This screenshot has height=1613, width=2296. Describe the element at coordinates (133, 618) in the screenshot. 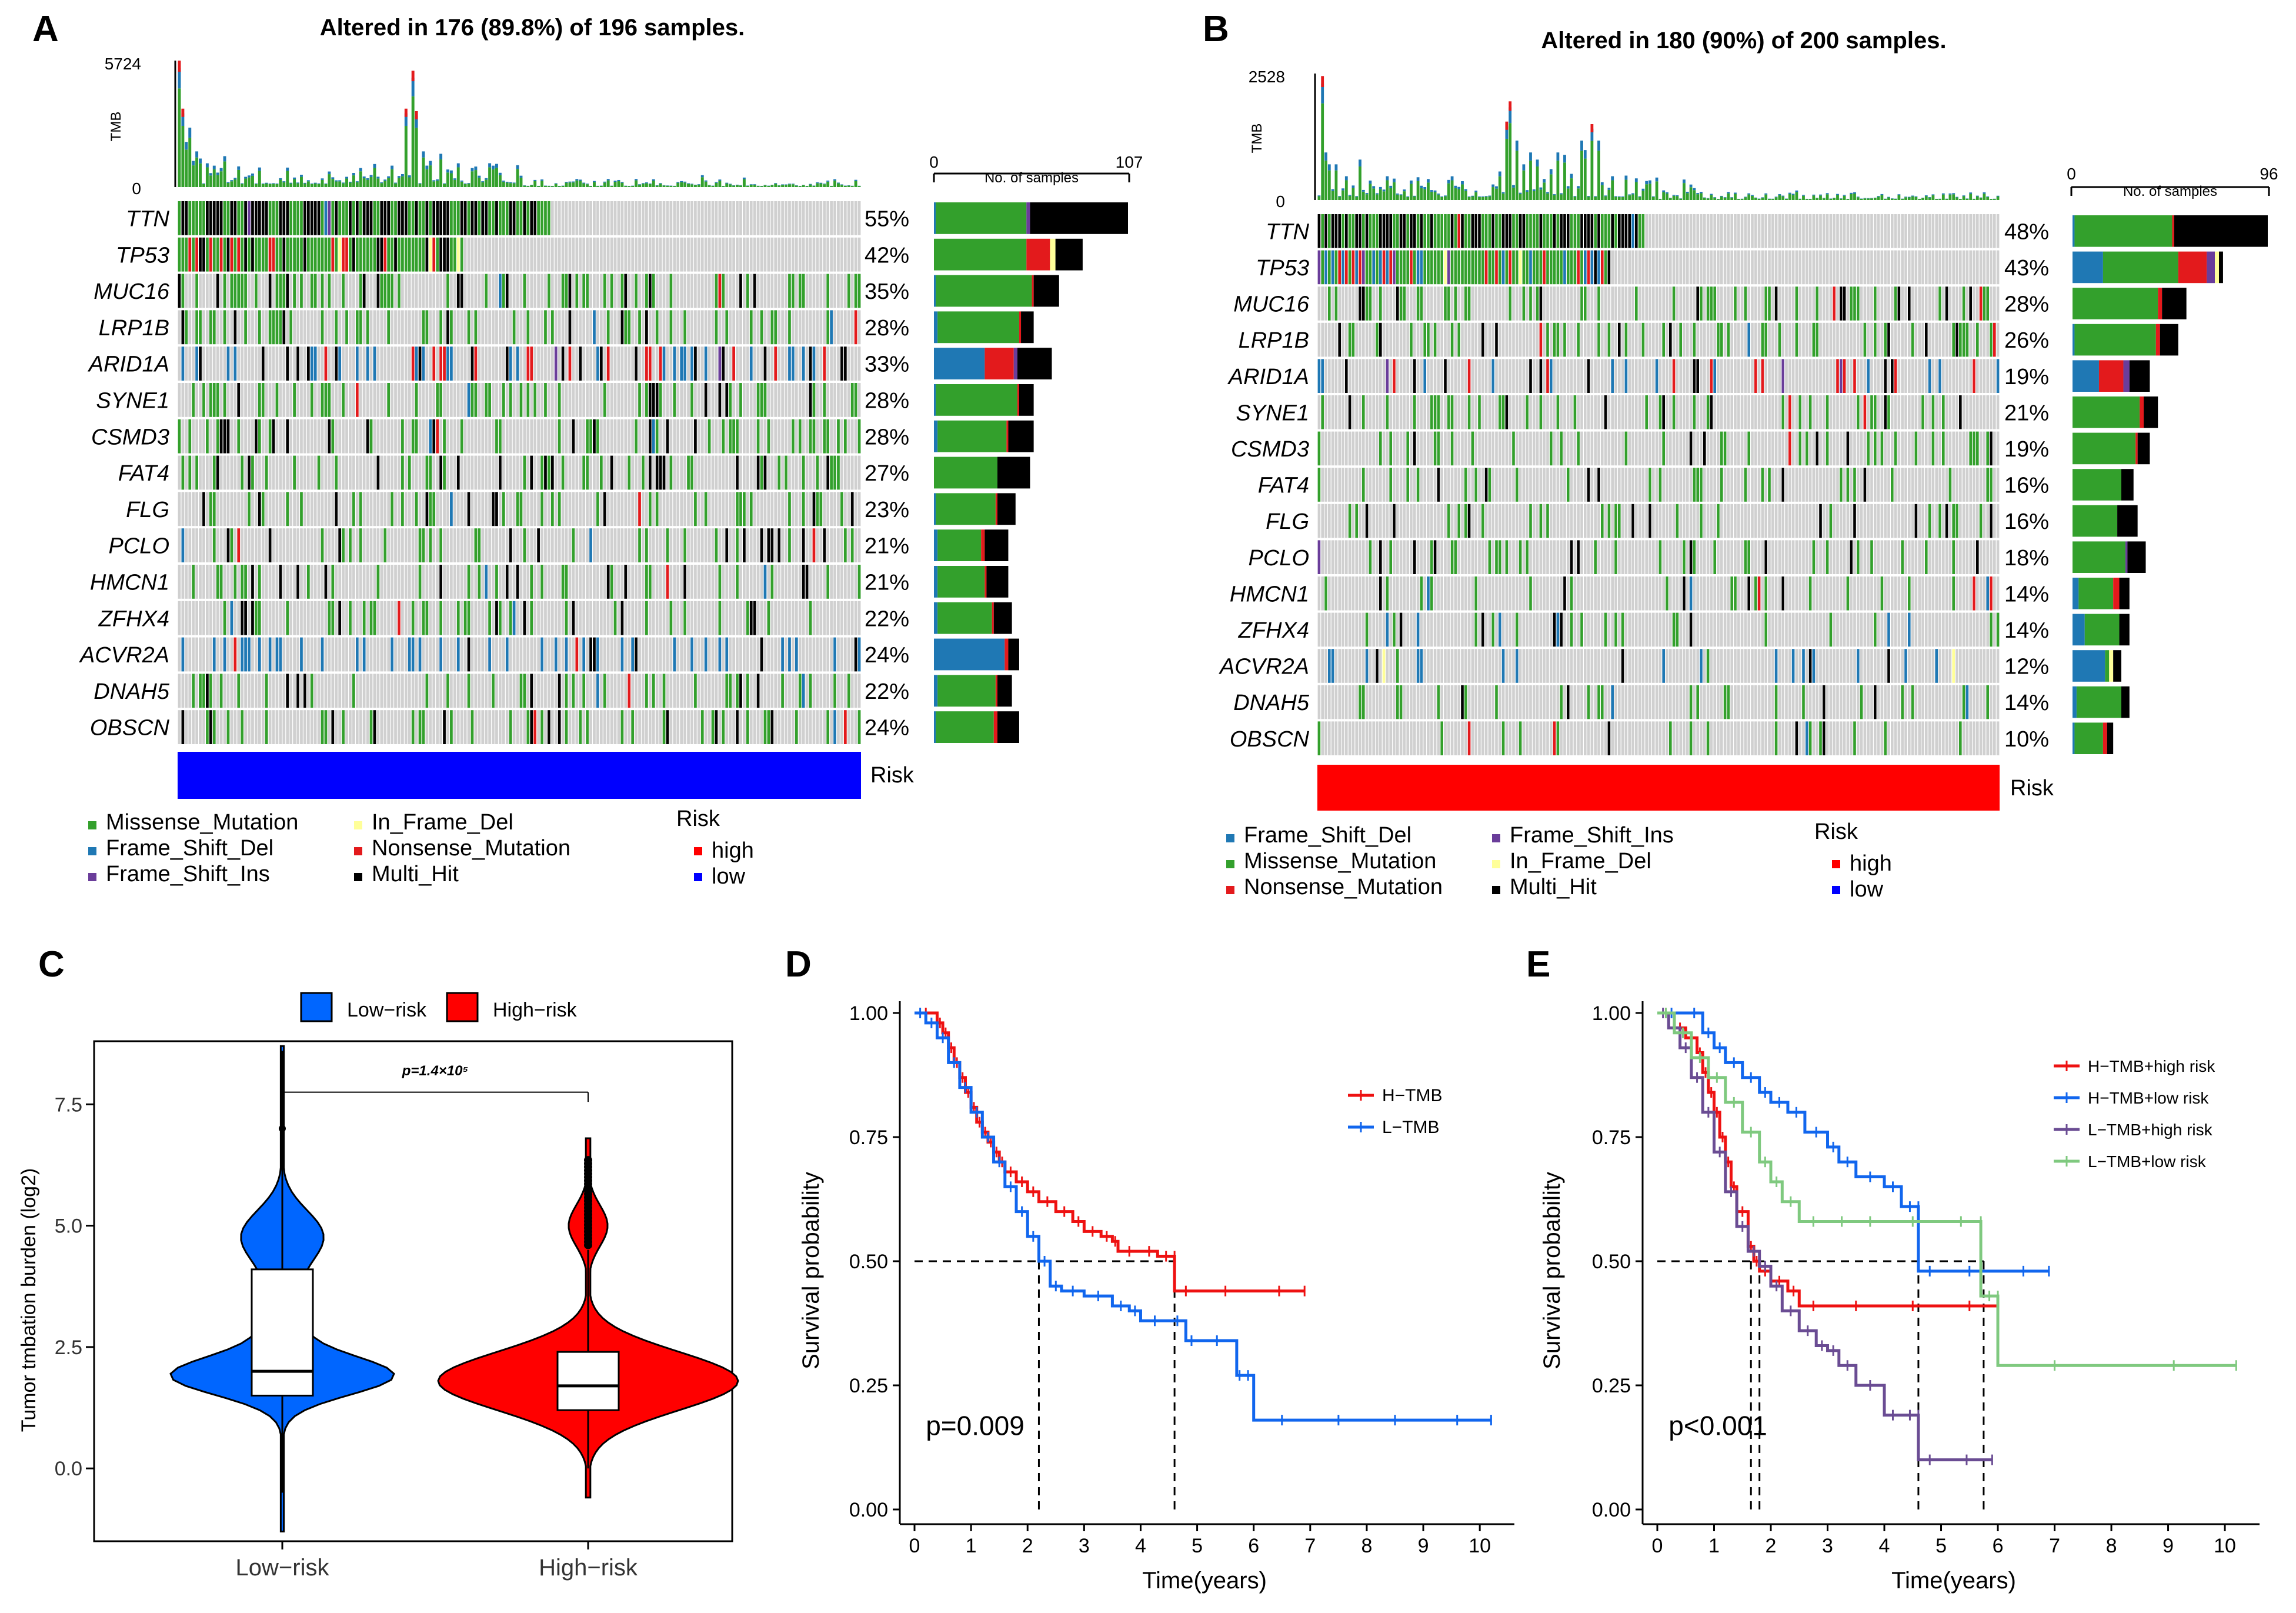

I see `gene-label: ZFHX4` at that location.